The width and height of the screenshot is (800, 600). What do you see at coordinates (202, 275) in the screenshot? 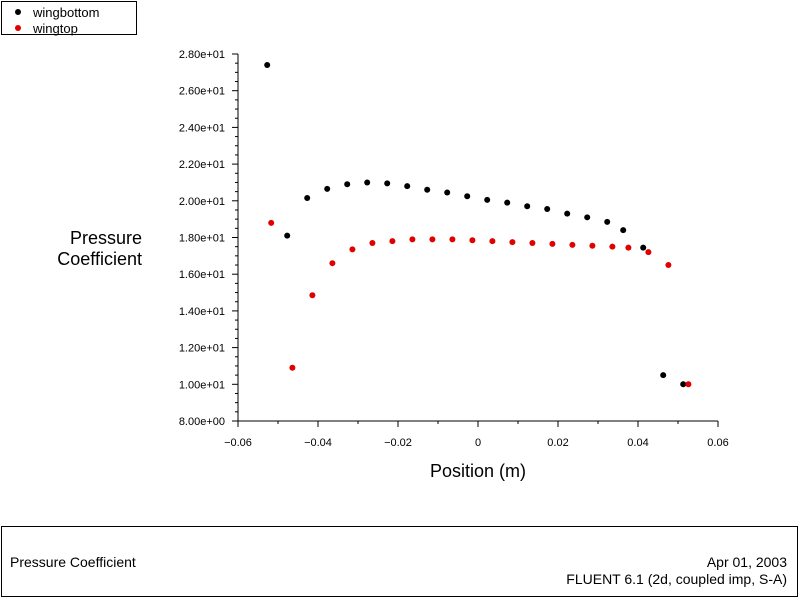
I see `y-tick-label: 1.60e+01` at bounding box center [202, 275].